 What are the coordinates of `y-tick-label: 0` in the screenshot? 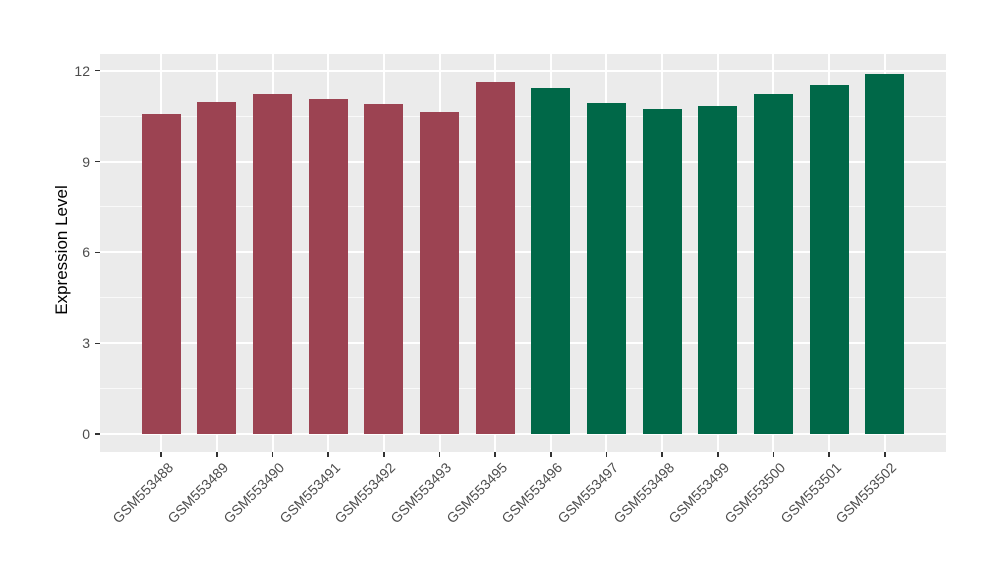 It's located at (86, 434).